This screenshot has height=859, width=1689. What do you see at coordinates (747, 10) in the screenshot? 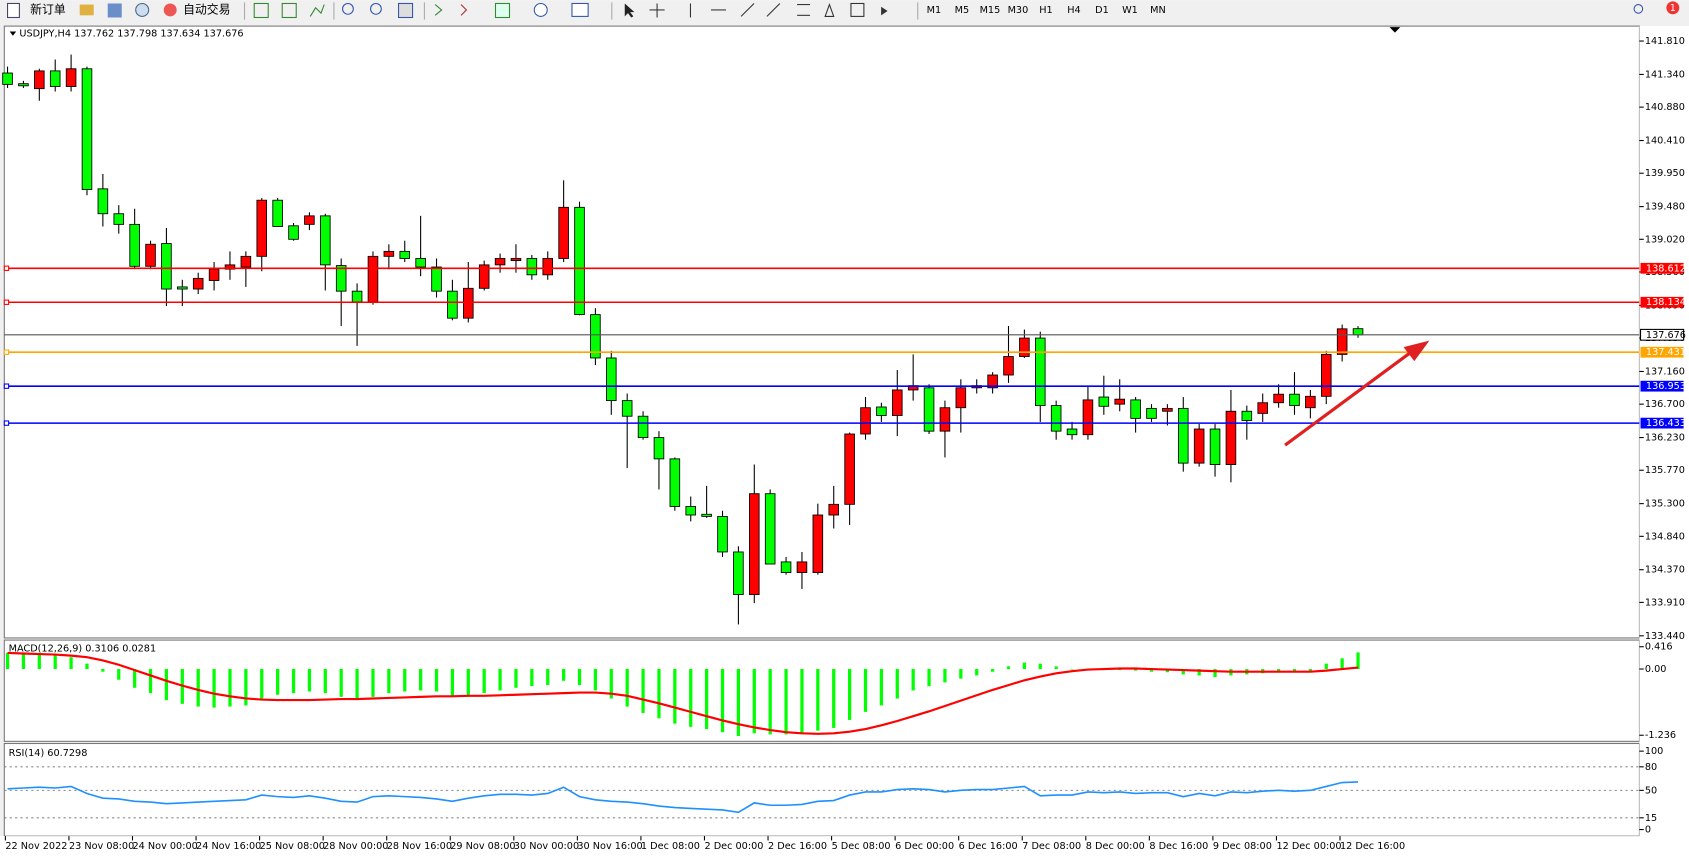
I see `trendline-icon` at bounding box center [747, 10].